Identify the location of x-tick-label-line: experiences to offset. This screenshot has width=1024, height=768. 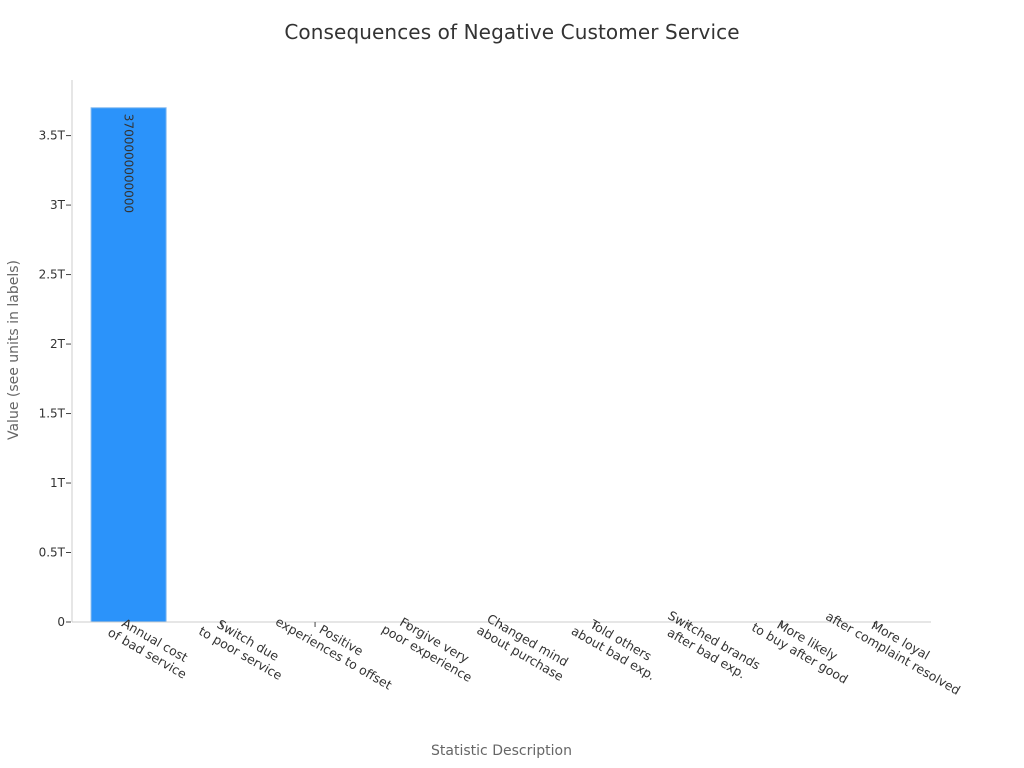
(334, 653).